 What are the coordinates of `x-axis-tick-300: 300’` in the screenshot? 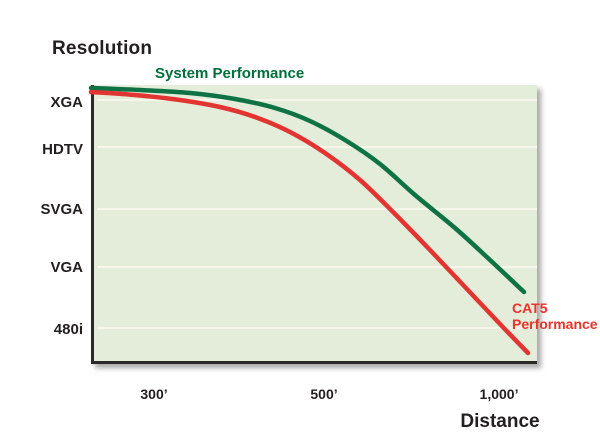 It's located at (154, 394).